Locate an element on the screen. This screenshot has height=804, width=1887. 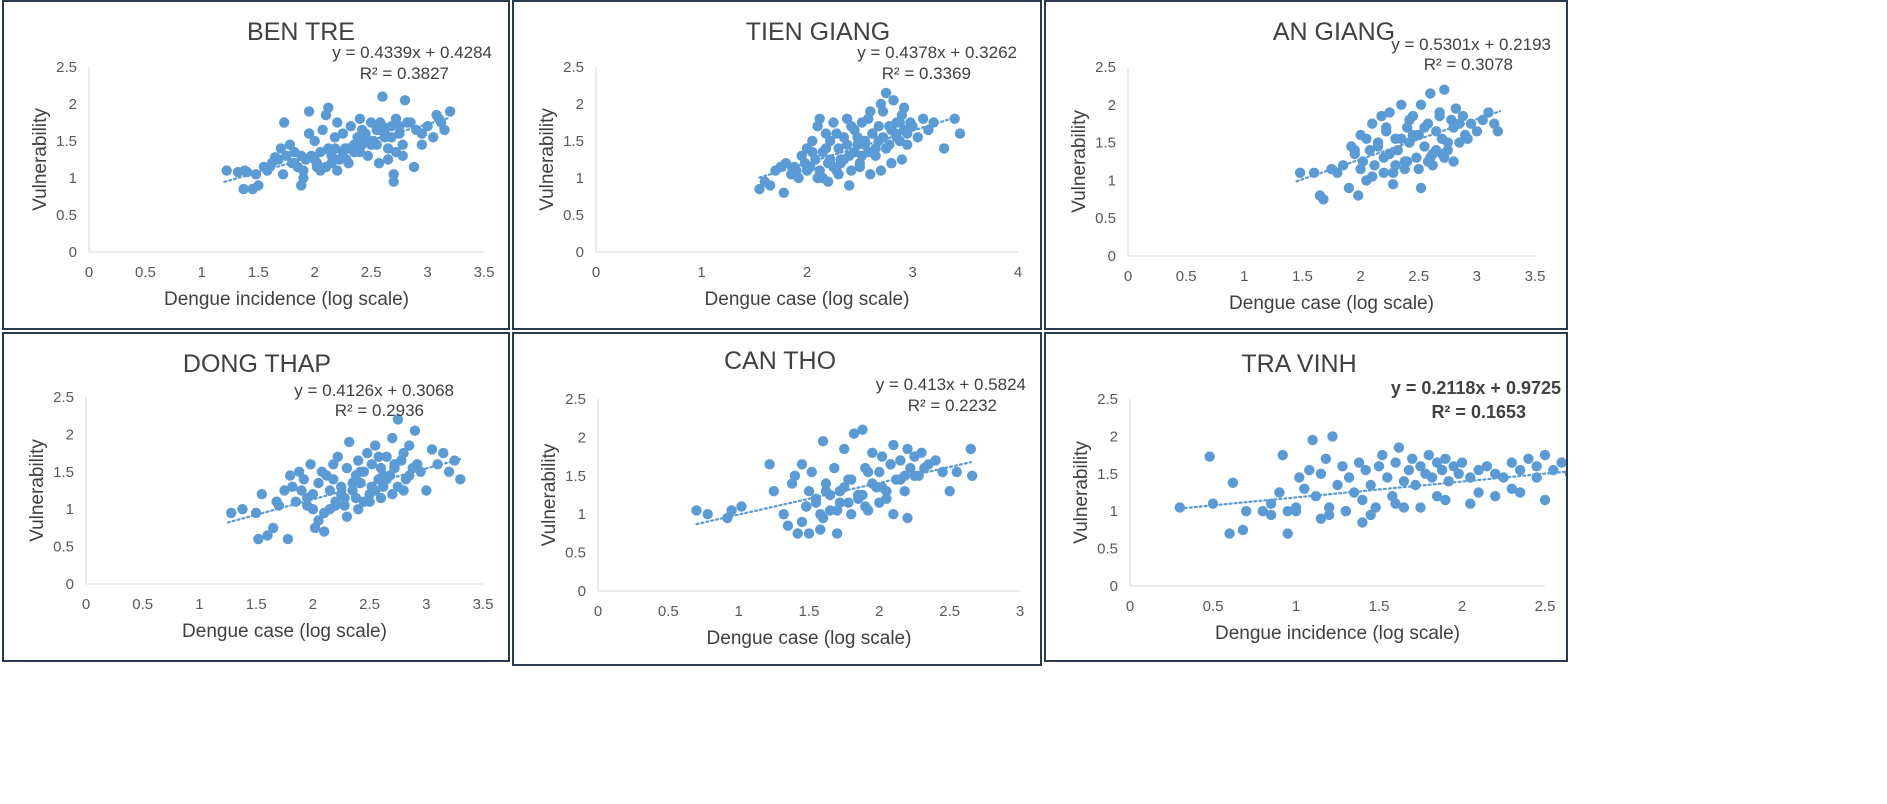
trendline-equation: y = 0.2118x + 0.9725 is located at coordinates (1476, 388).